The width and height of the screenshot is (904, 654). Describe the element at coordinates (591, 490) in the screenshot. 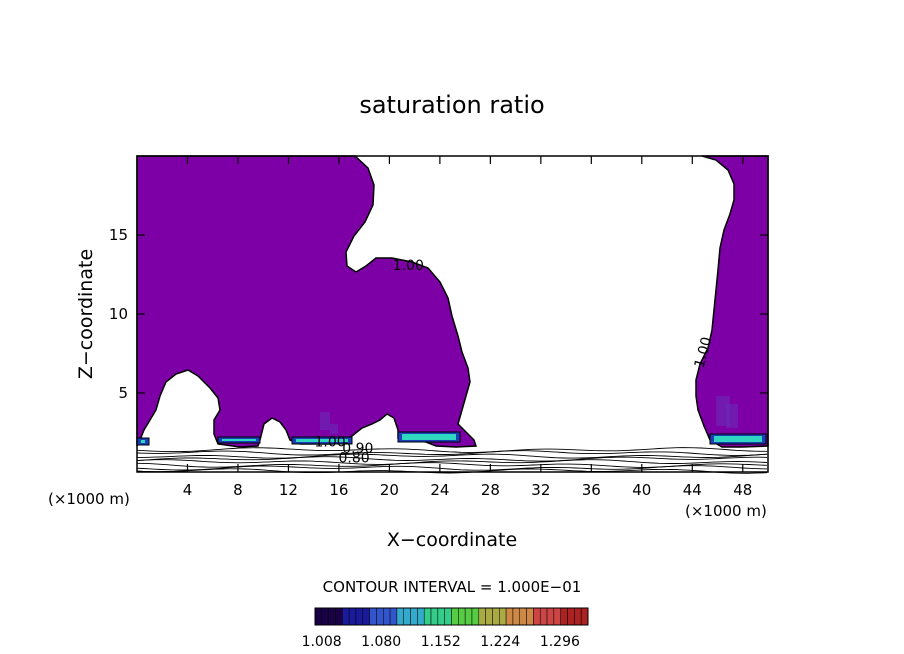

I see `x-tick-label: 36` at that location.